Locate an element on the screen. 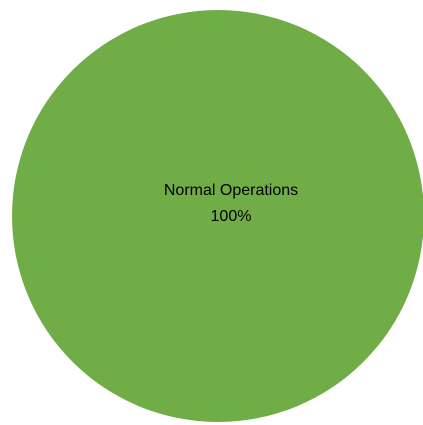  slice-label-name: Normal Operations is located at coordinates (231, 190).